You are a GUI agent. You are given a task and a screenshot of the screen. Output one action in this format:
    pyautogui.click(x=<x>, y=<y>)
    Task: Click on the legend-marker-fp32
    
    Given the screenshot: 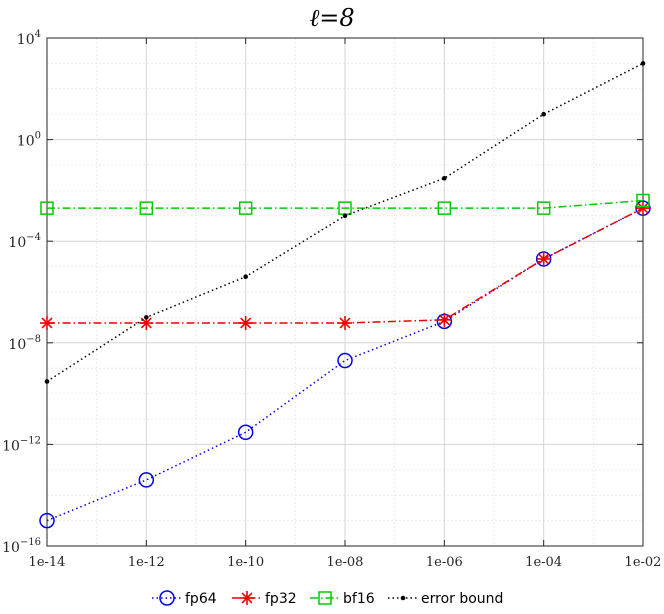 What is the action you would take?
    pyautogui.click(x=247, y=598)
    